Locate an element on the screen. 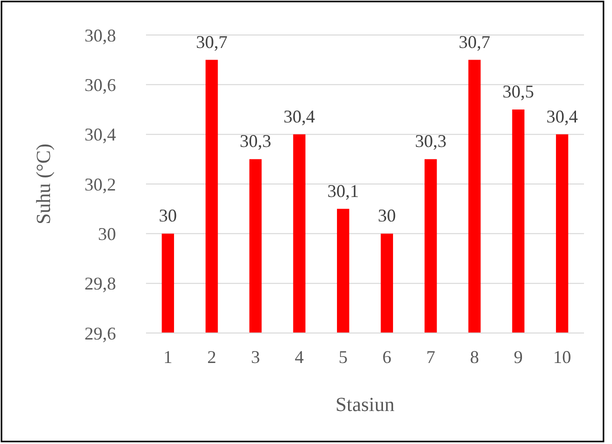  x-tick-label: 6 is located at coordinates (387, 357).